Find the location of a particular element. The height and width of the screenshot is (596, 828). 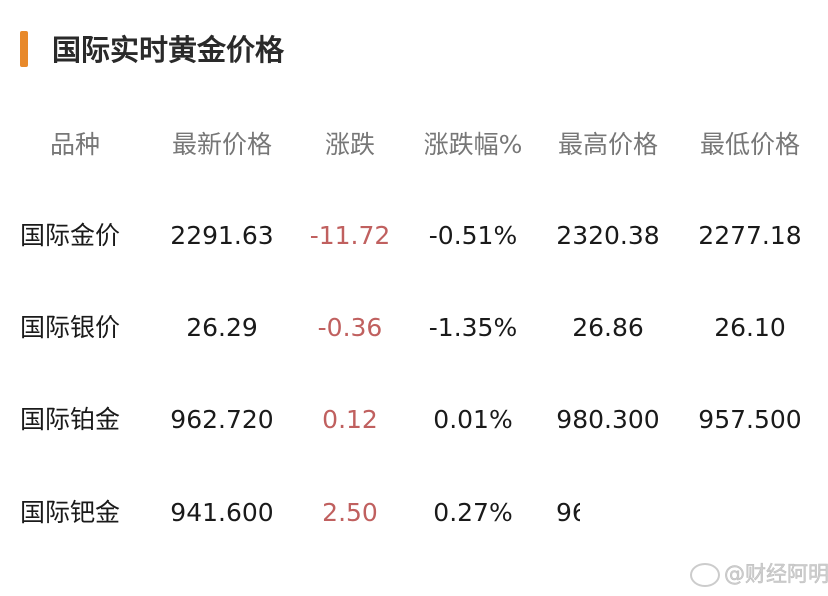

watermark-text: @财经阿明哥 is located at coordinates (776, 574).